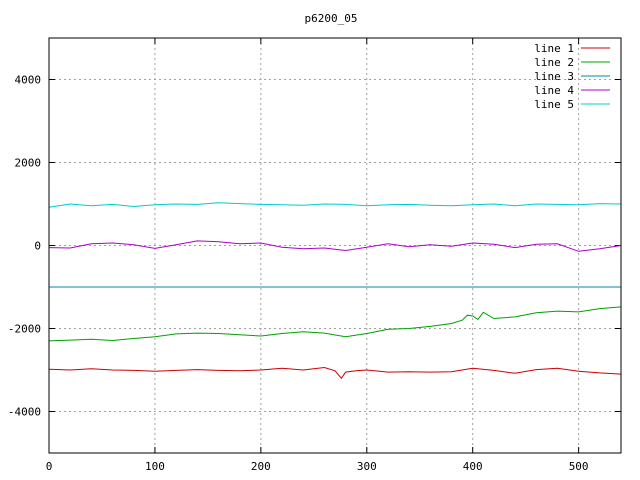 The image size is (640, 480). What do you see at coordinates (554, 76) in the screenshot?
I see `legend-label-3: line 3` at bounding box center [554, 76].